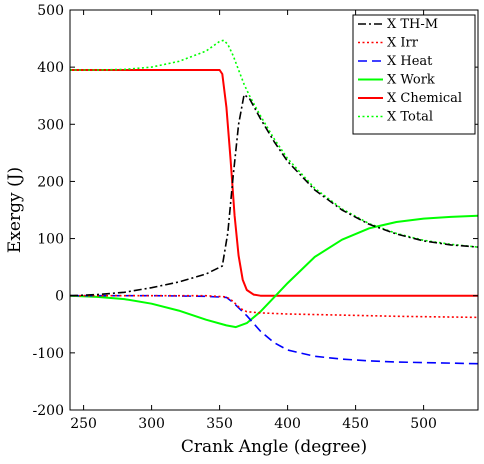  Describe the element at coordinates (424, 98) in the screenshot. I see `legend-label: X Chemical` at that location.